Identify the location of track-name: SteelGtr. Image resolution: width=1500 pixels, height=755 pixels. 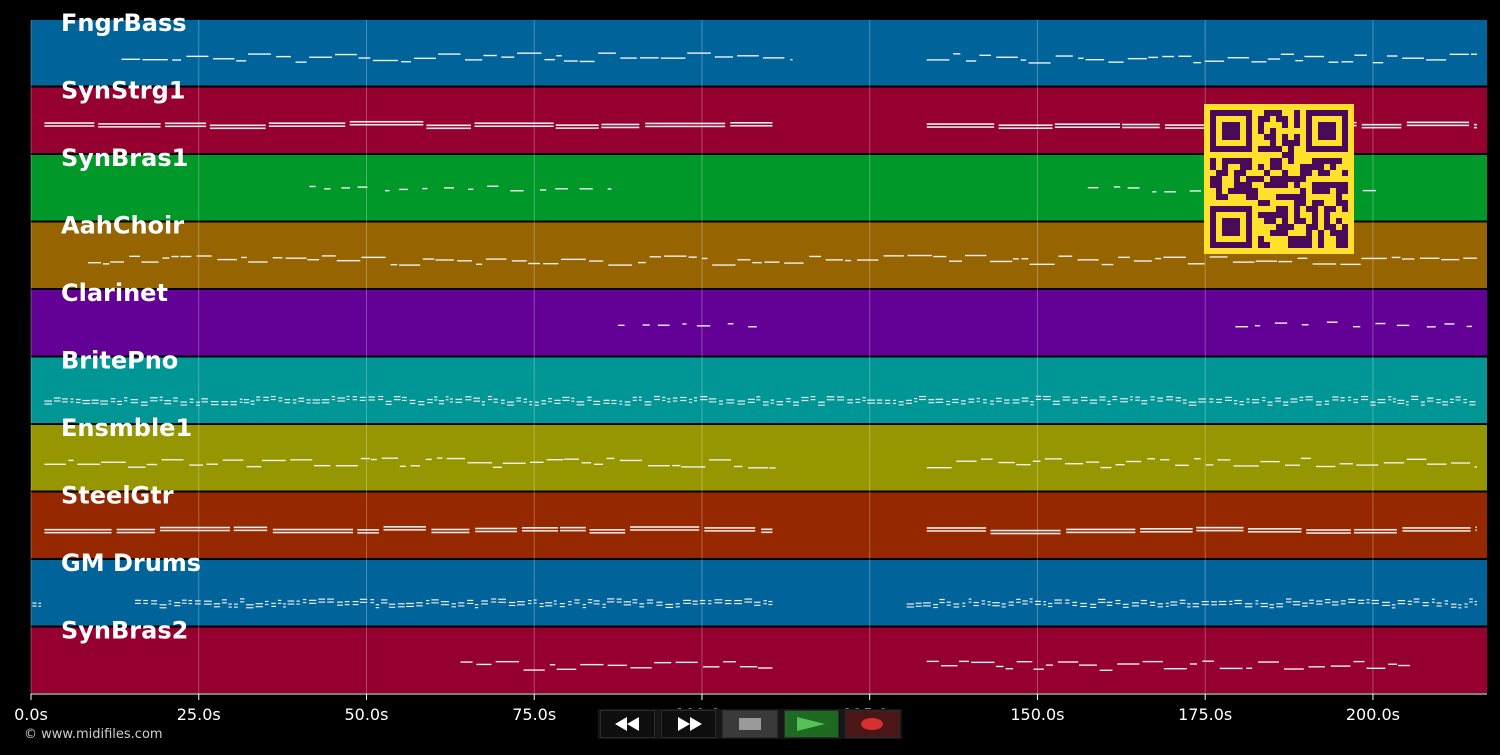
(117, 496).